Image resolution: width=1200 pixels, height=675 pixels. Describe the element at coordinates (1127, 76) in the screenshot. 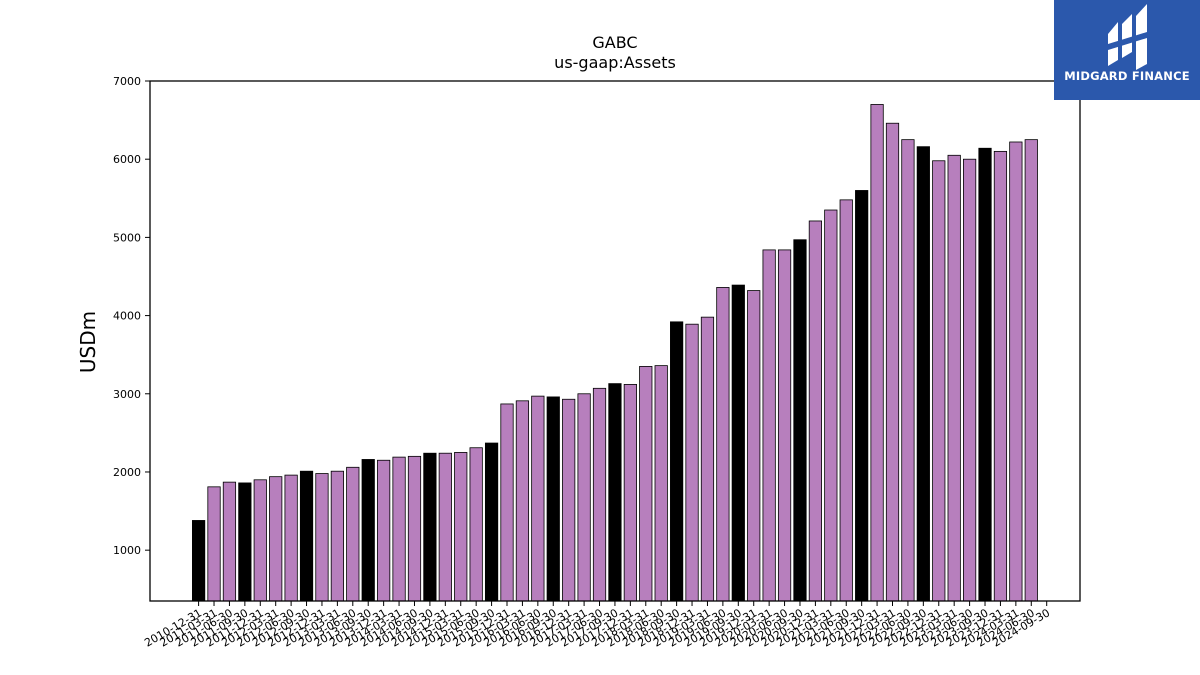

I see `logo-text: MIDGARD FINANCE` at that location.